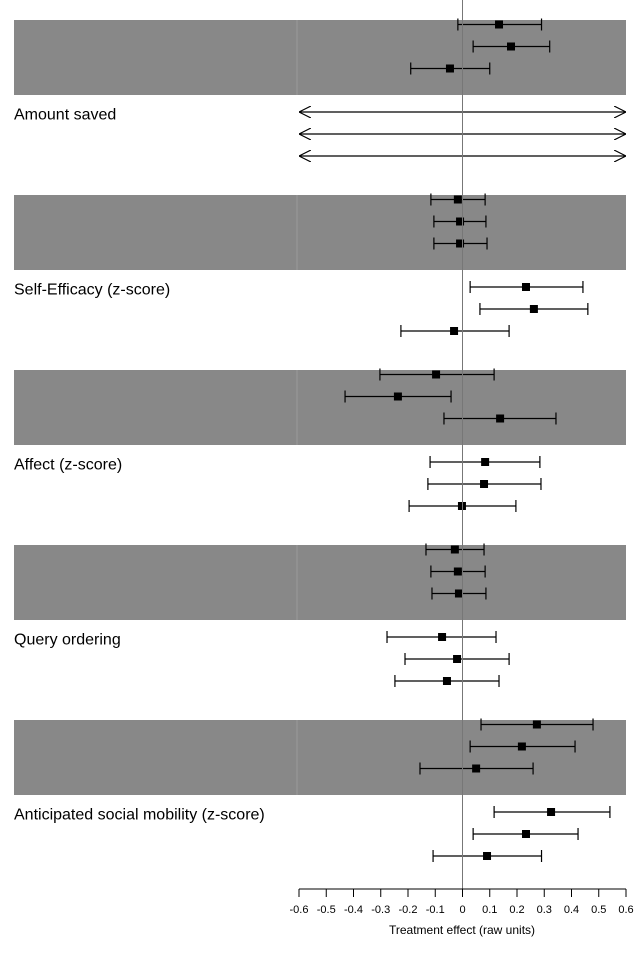 This screenshot has height=960, width=640. Describe the element at coordinates (516, 910) in the screenshot. I see `x-tick-label: 0.2` at that location.